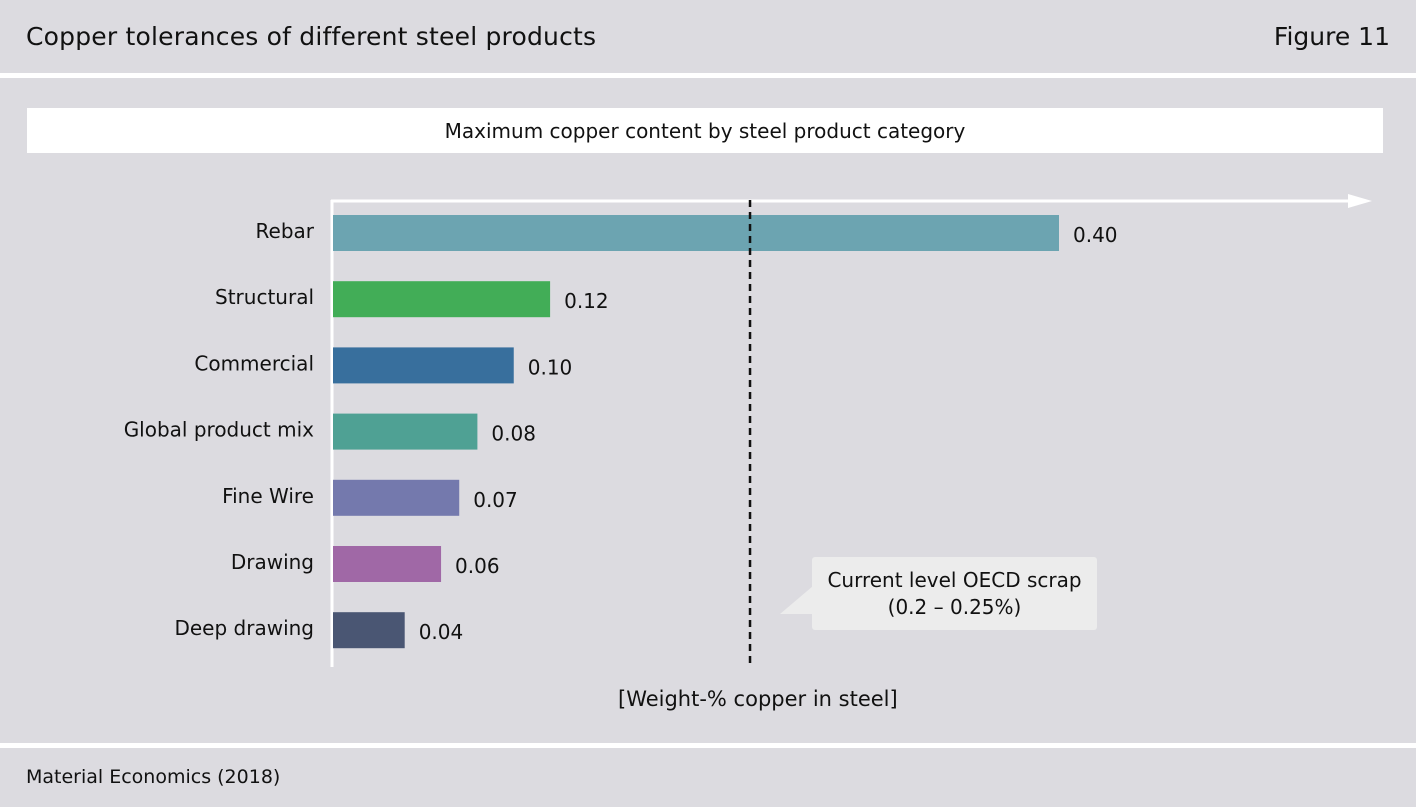 Image resolution: width=1416 pixels, height=807 pixels. Describe the element at coordinates (264, 297) in the screenshot. I see `category-label-1: Structural` at that location.